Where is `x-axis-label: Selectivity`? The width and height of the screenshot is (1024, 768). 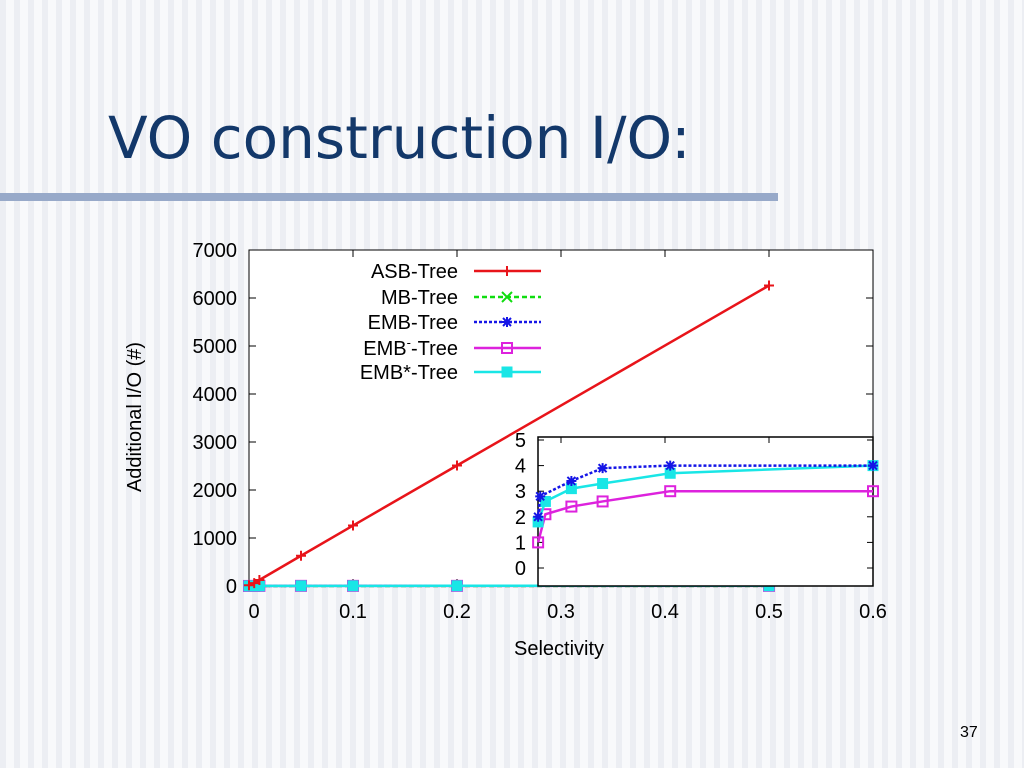
x-axis-label: Selectivity is located at coordinates (559, 649).